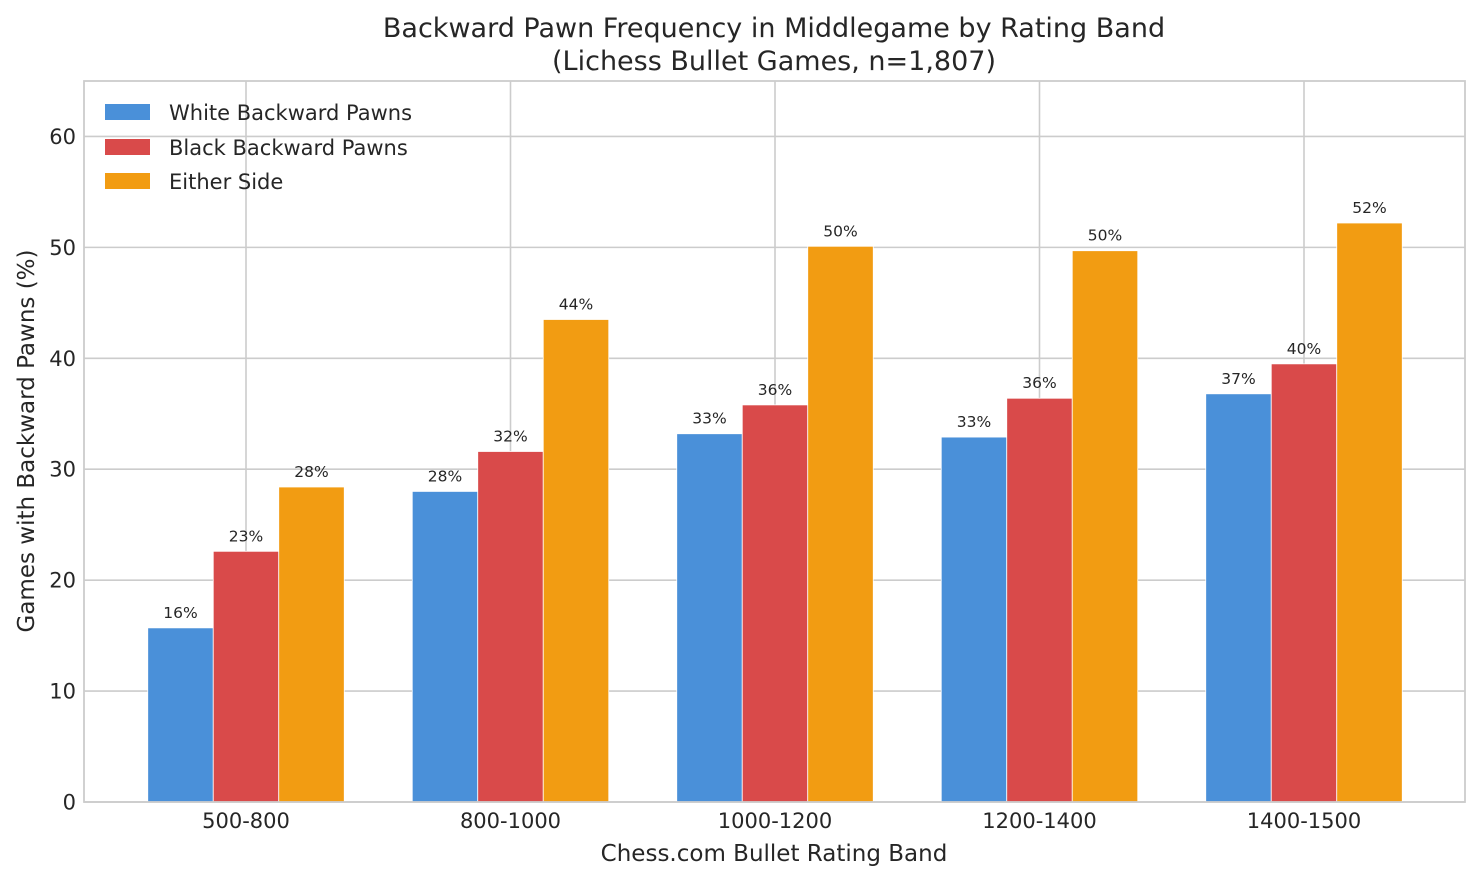  What do you see at coordinates (774, 61) in the screenshot?
I see `chart-subtitle: (Lichess Bullet Games, n=1,807)` at bounding box center [774, 61].